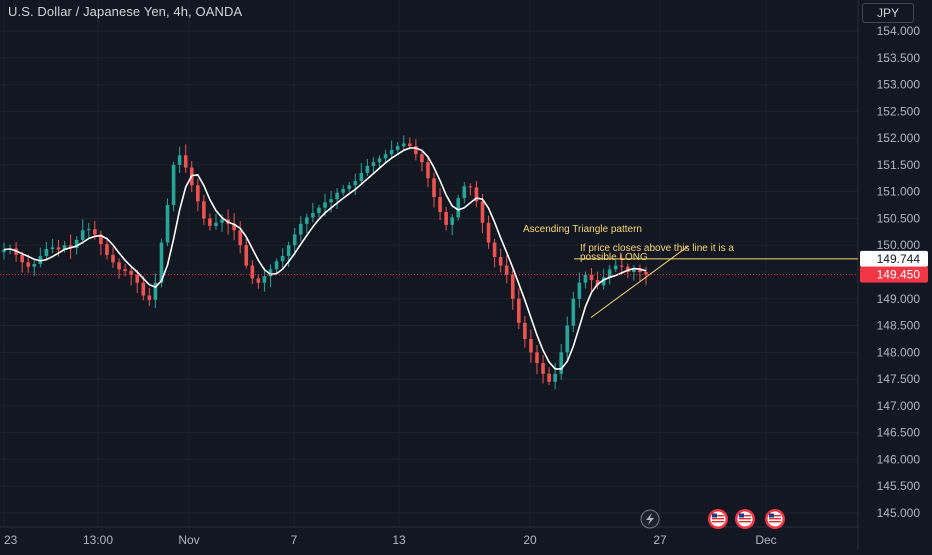  I want to click on lightning-glyph, so click(650, 519).